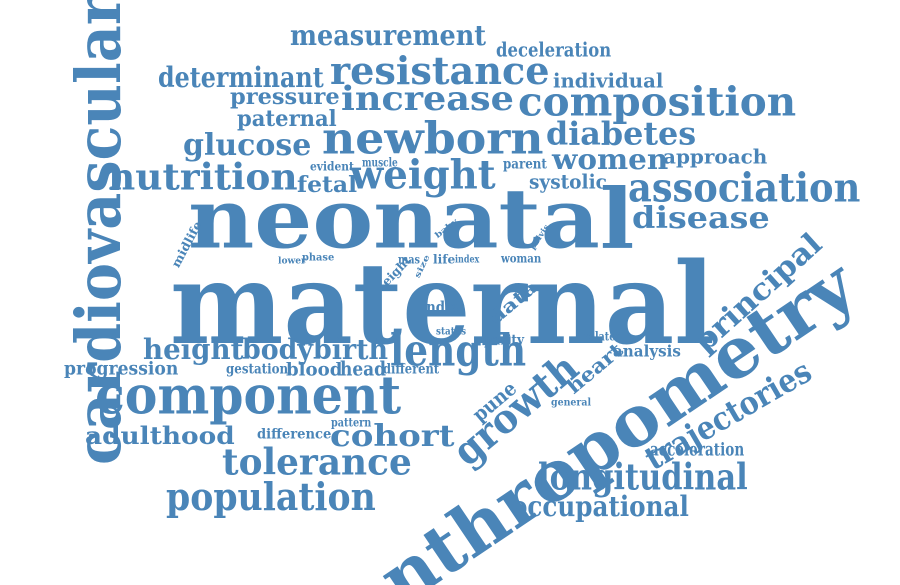  Describe the element at coordinates (388, 36) in the screenshot. I see `cloud-word-measurement: measurement` at that location.